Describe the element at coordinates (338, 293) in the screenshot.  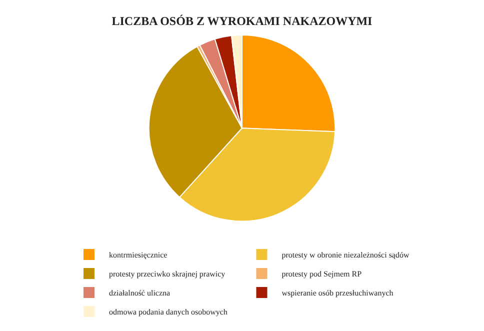
I see `legend-label: wspieranie osób przesłuchiwanych` at that location.